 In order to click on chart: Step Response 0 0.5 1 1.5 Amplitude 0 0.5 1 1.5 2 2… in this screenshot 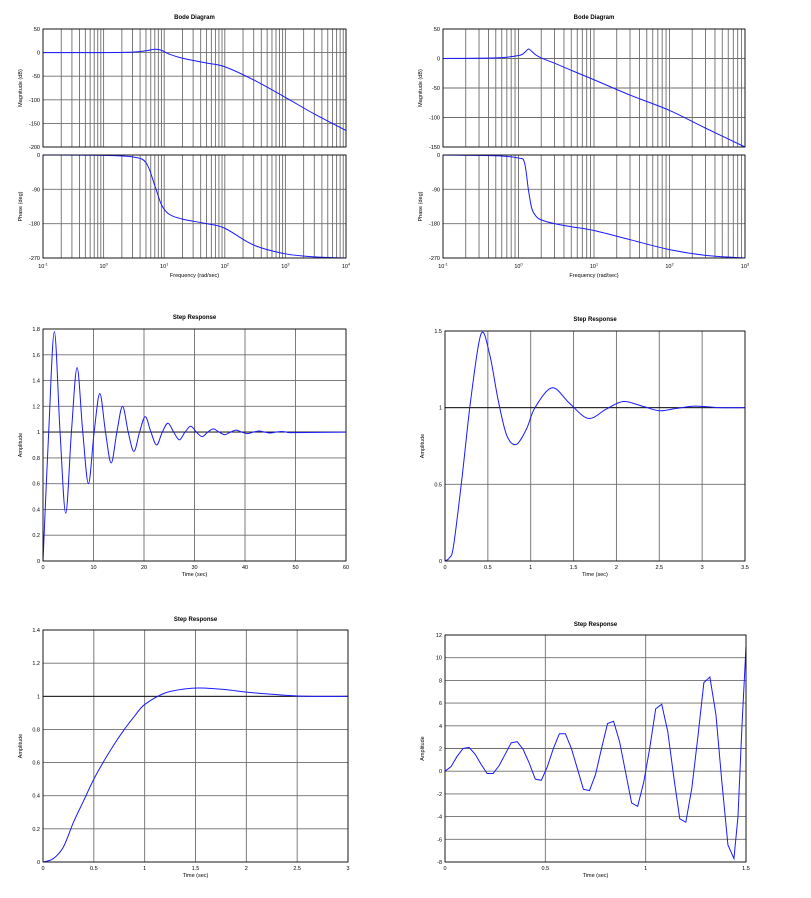, I will do `click(584, 447)`.